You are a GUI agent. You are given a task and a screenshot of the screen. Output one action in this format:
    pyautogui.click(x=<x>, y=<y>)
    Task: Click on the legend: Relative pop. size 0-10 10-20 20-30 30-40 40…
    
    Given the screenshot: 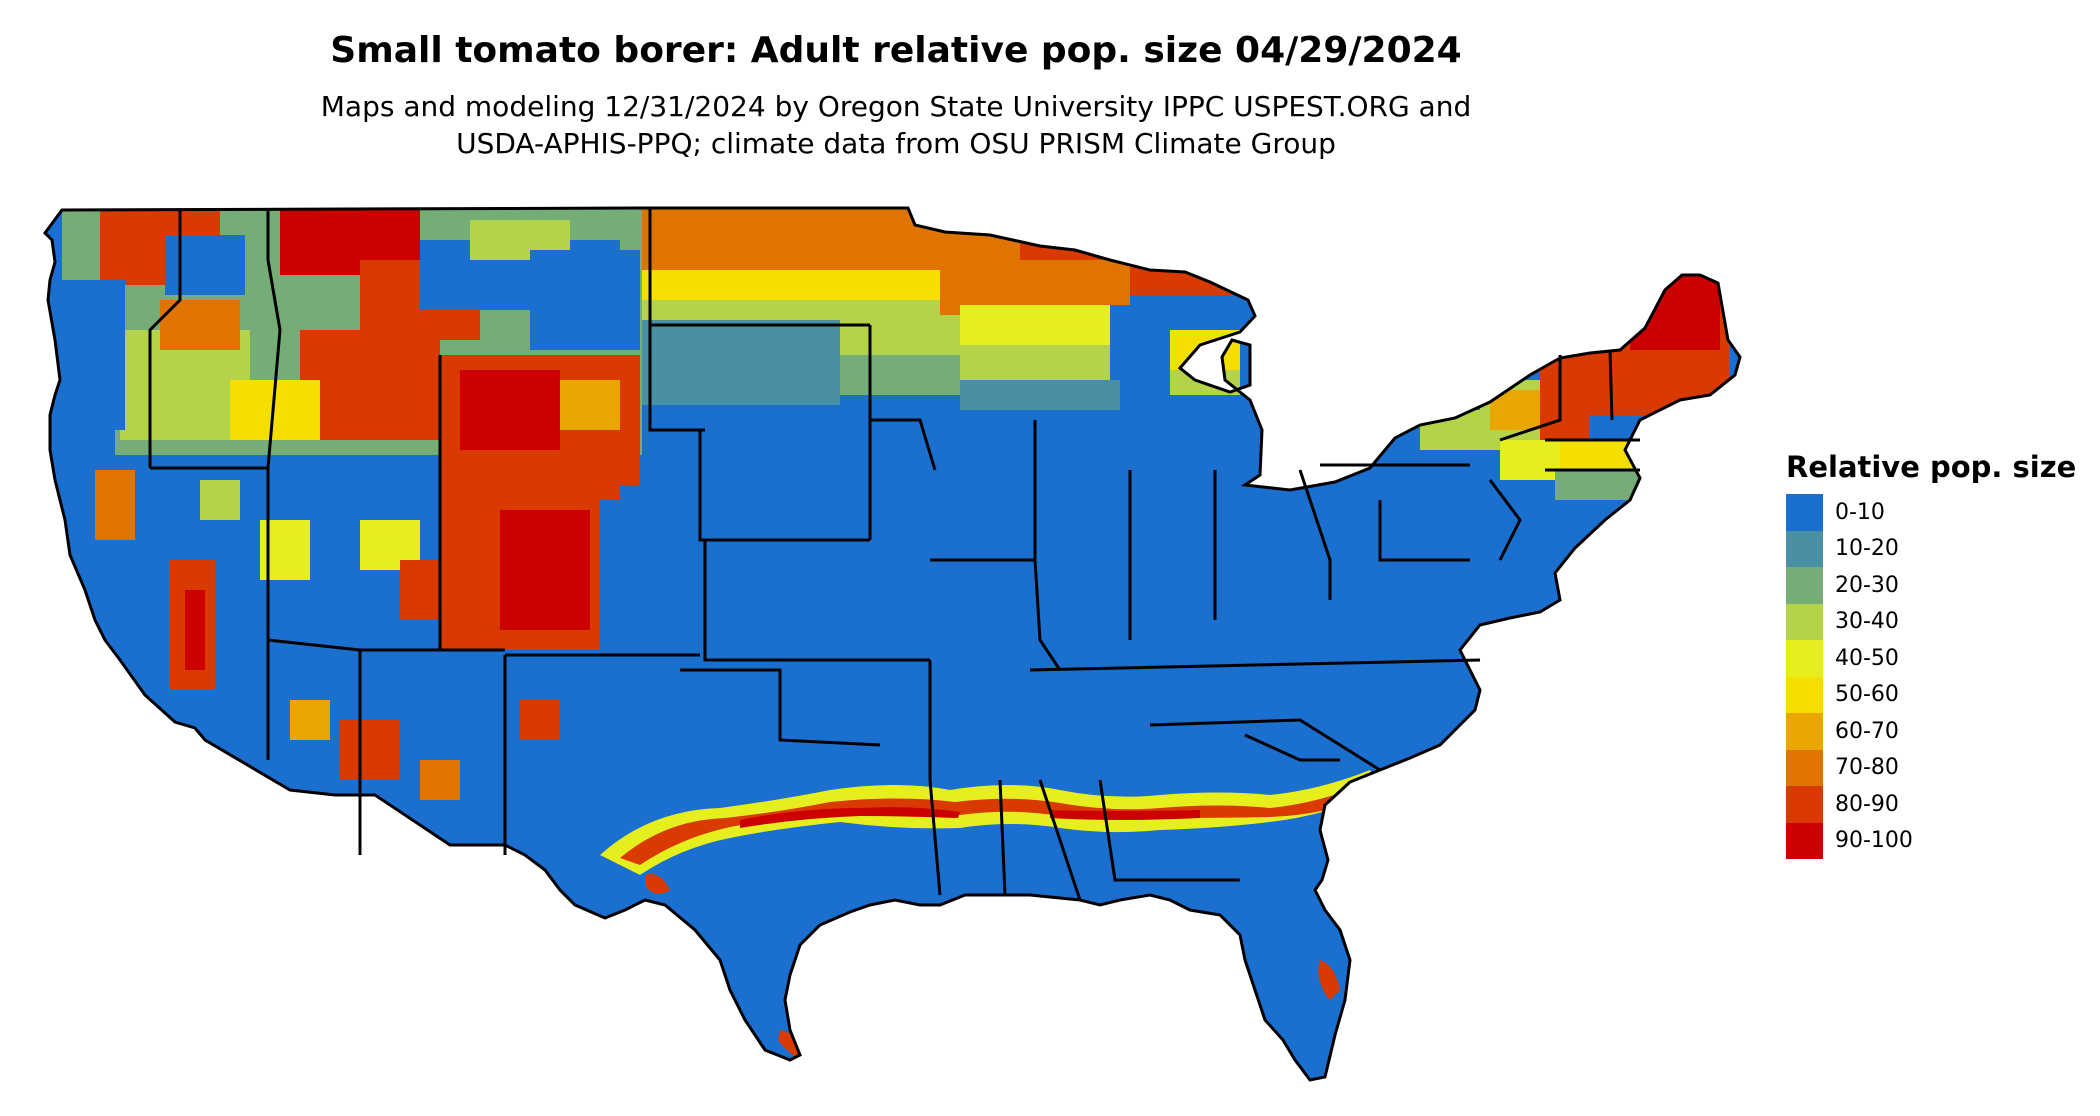 What is the action you would take?
    pyautogui.click(x=1936, y=654)
    